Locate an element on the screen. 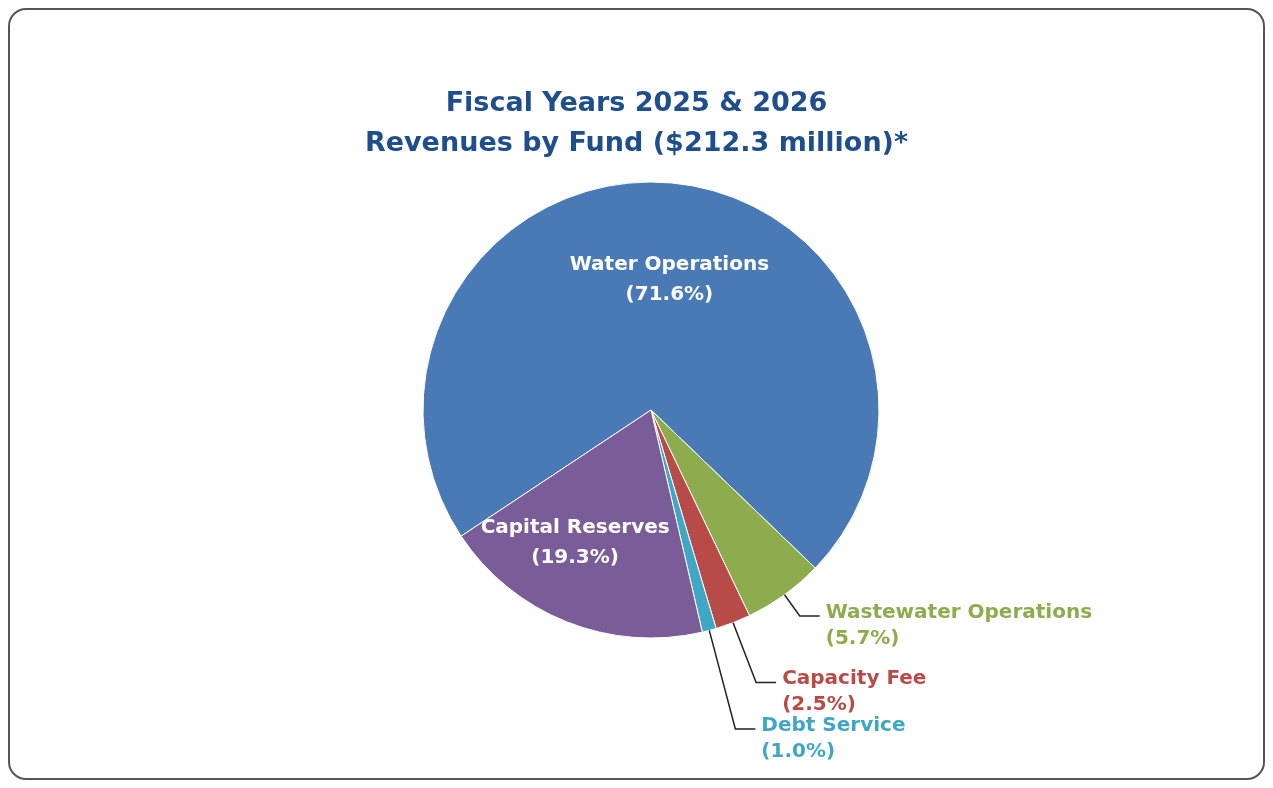  slice-label: Capital Reserves is located at coordinates (575, 526).